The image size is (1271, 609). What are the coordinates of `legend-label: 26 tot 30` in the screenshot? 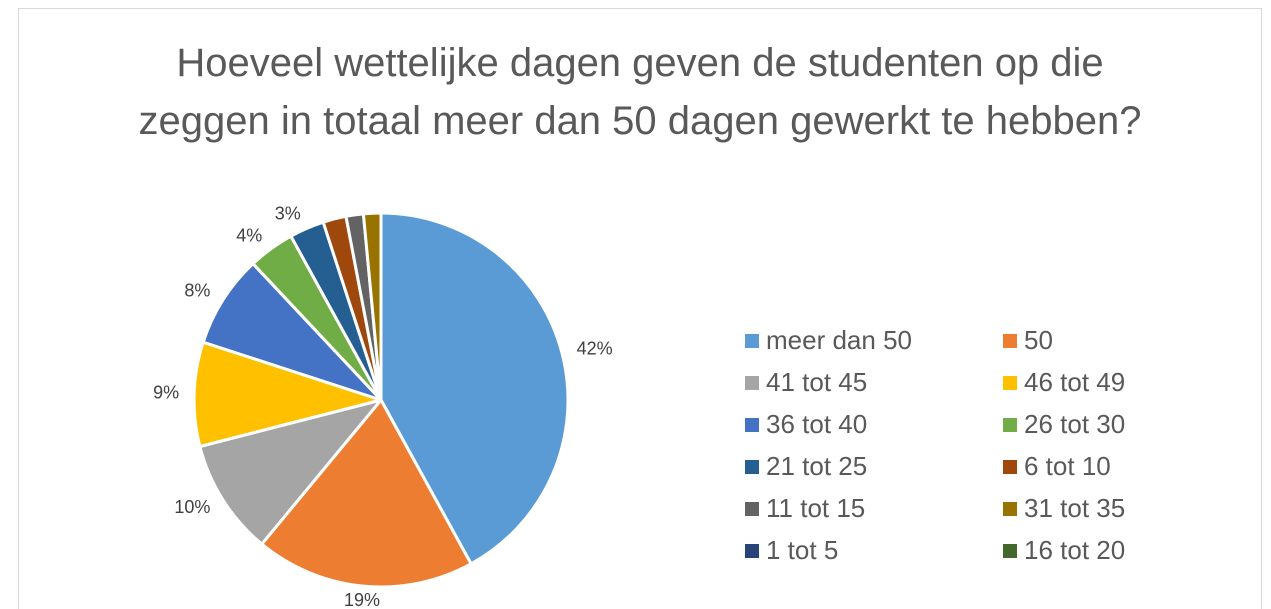 It's located at (1074, 424).